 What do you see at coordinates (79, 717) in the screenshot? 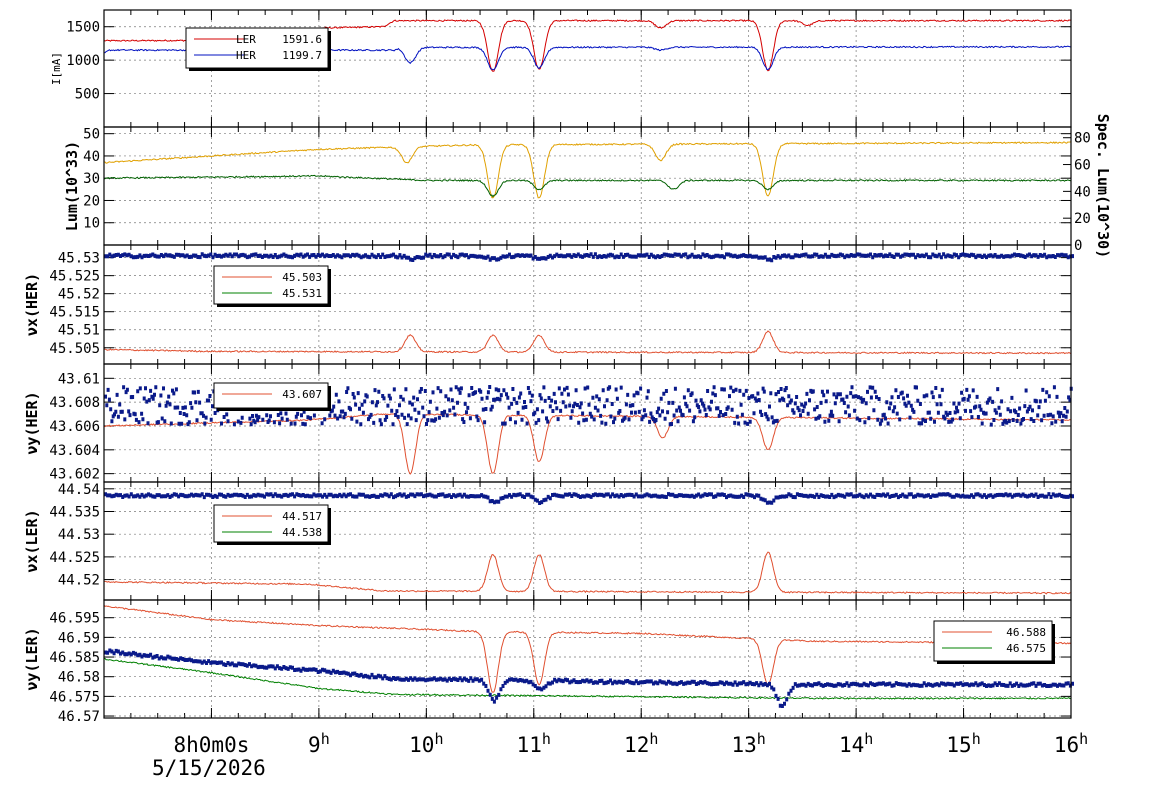
I see `y-tick-label: 46.57` at bounding box center [79, 717].